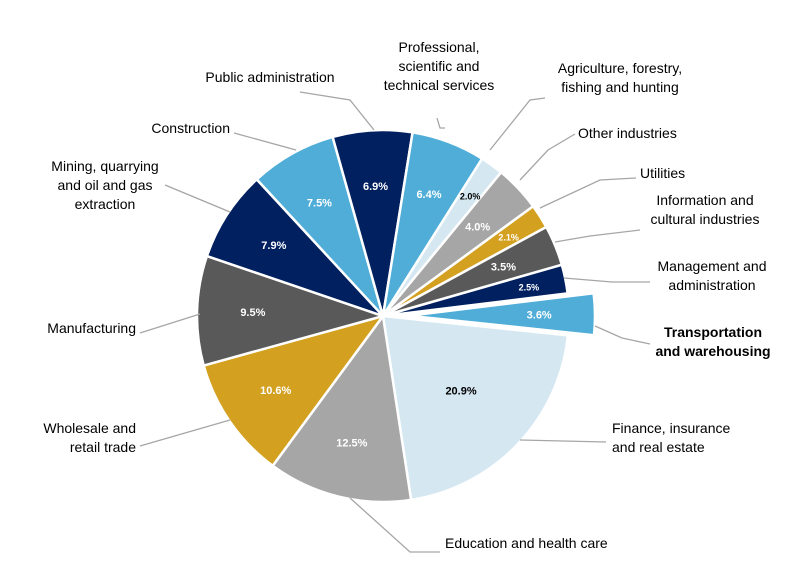  Describe the element at coordinates (470, 196) in the screenshot. I see `value-label-agriculture-forestry-fishing-and-hunting: 2.0%` at that location.